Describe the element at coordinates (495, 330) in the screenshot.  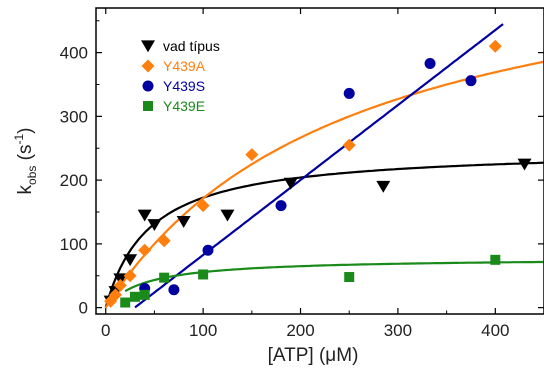
I see `x-tick-label: 400` at that location.